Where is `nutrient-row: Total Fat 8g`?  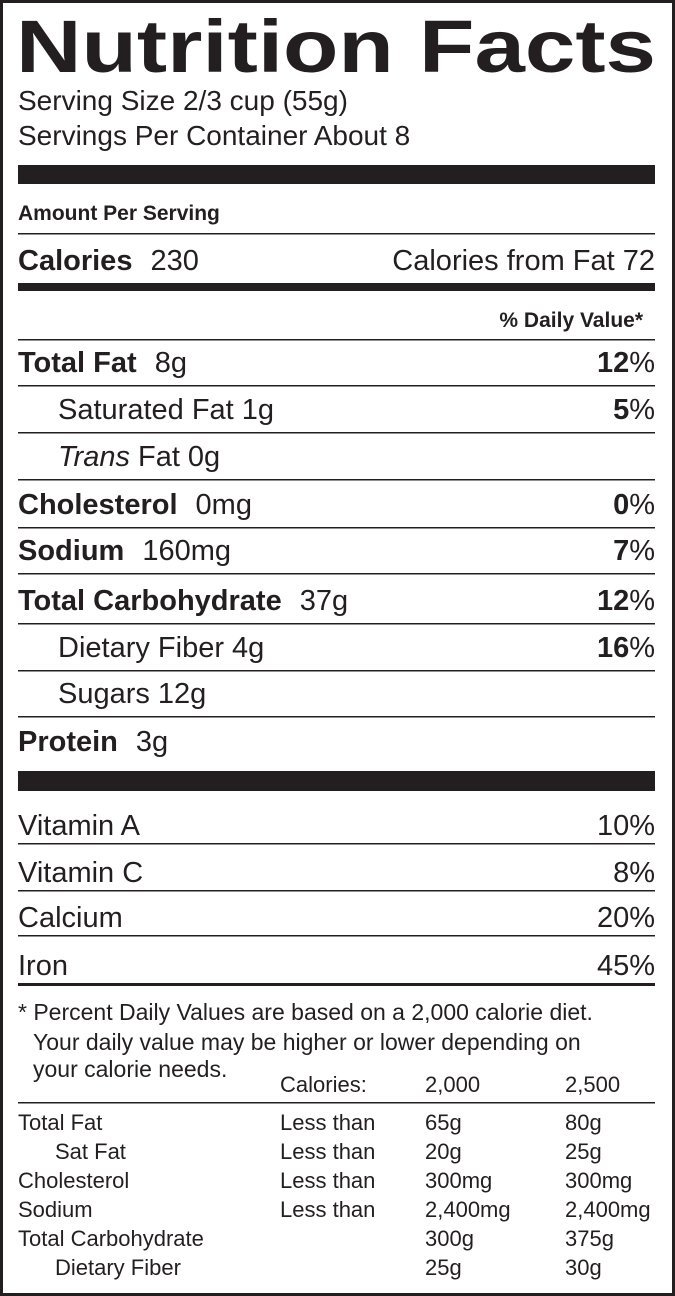 nutrient-row: Total Fat 8g is located at coordinates (102, 363).